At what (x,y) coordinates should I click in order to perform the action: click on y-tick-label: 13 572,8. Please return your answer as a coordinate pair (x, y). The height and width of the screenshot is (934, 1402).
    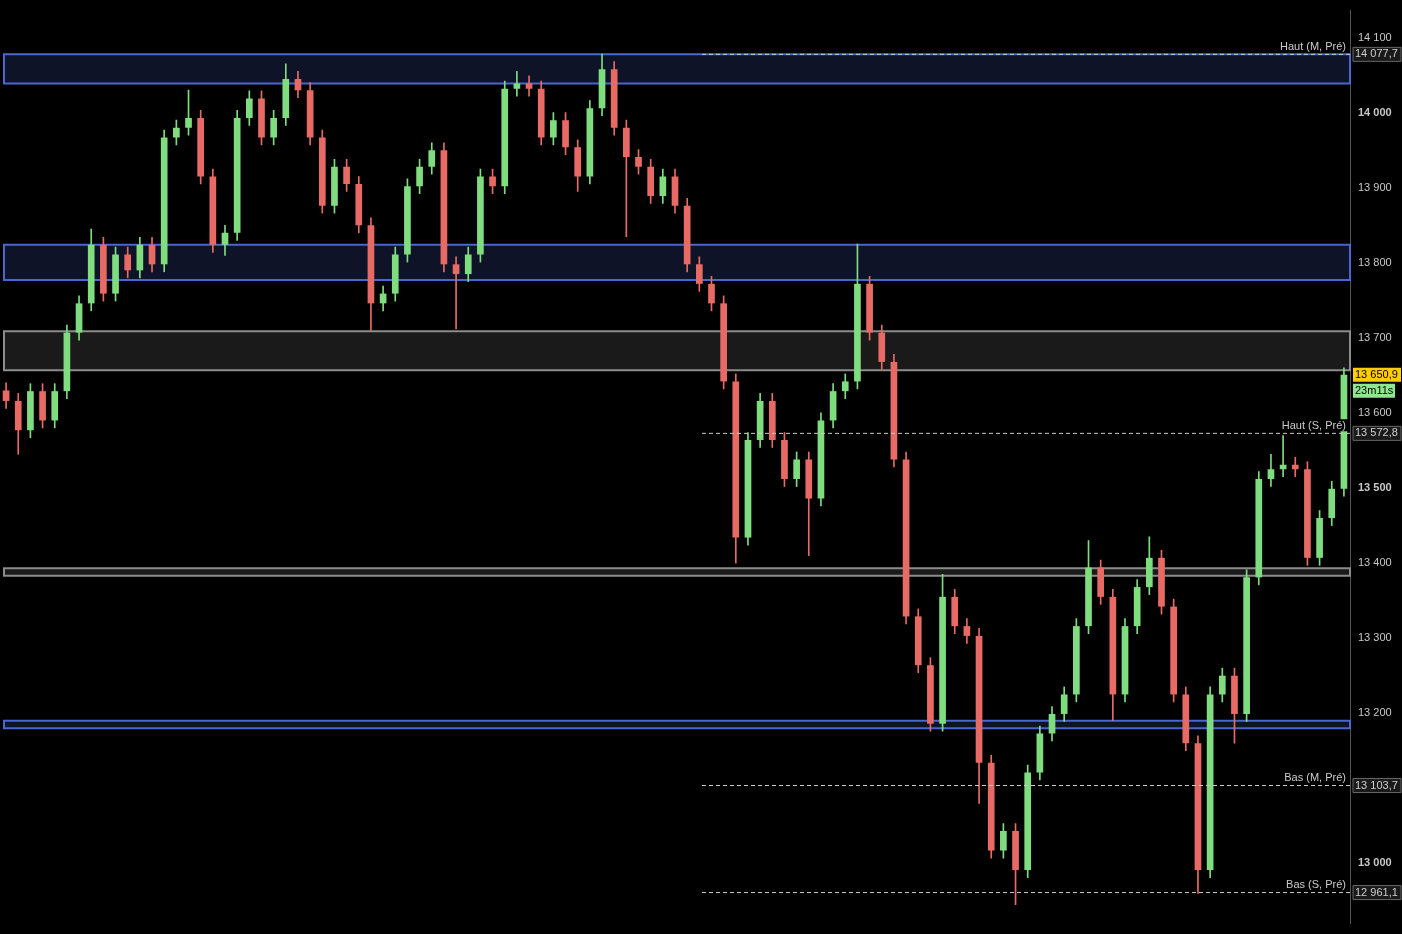
    Looking at the image, I should click on (1376, 432).